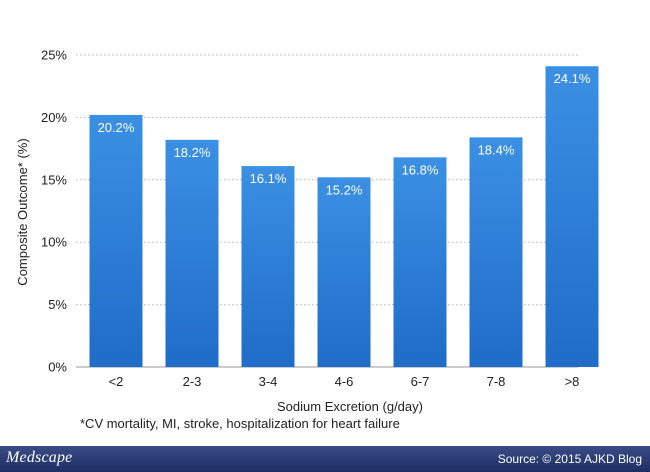  Describe the element at coordinates (420, 169) in the screenshot. I see `bar-value-label: 16.8%` at that location.